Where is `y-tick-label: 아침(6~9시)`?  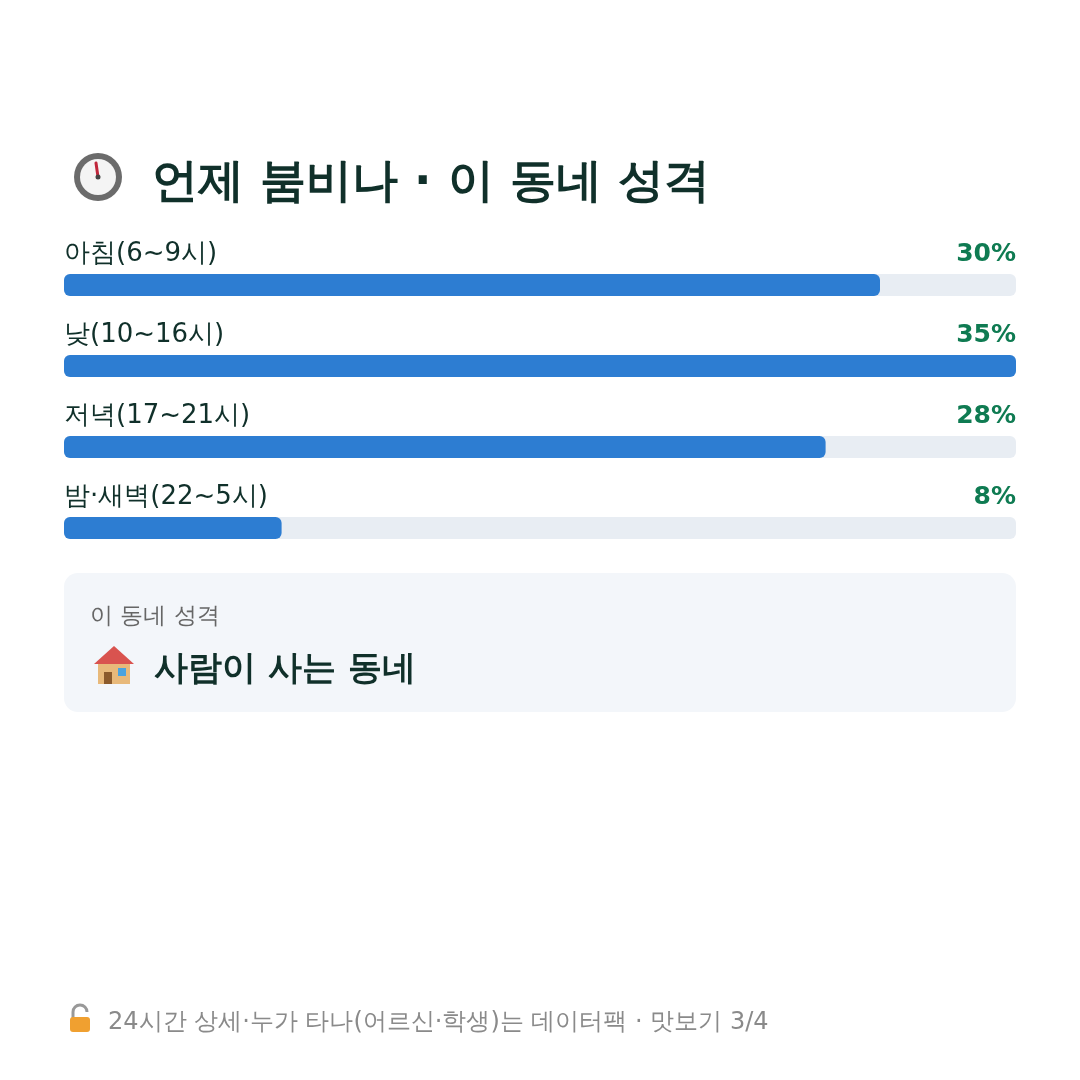
y-tick-label: 아침(6~9시) is located at coordinates (141, 252).